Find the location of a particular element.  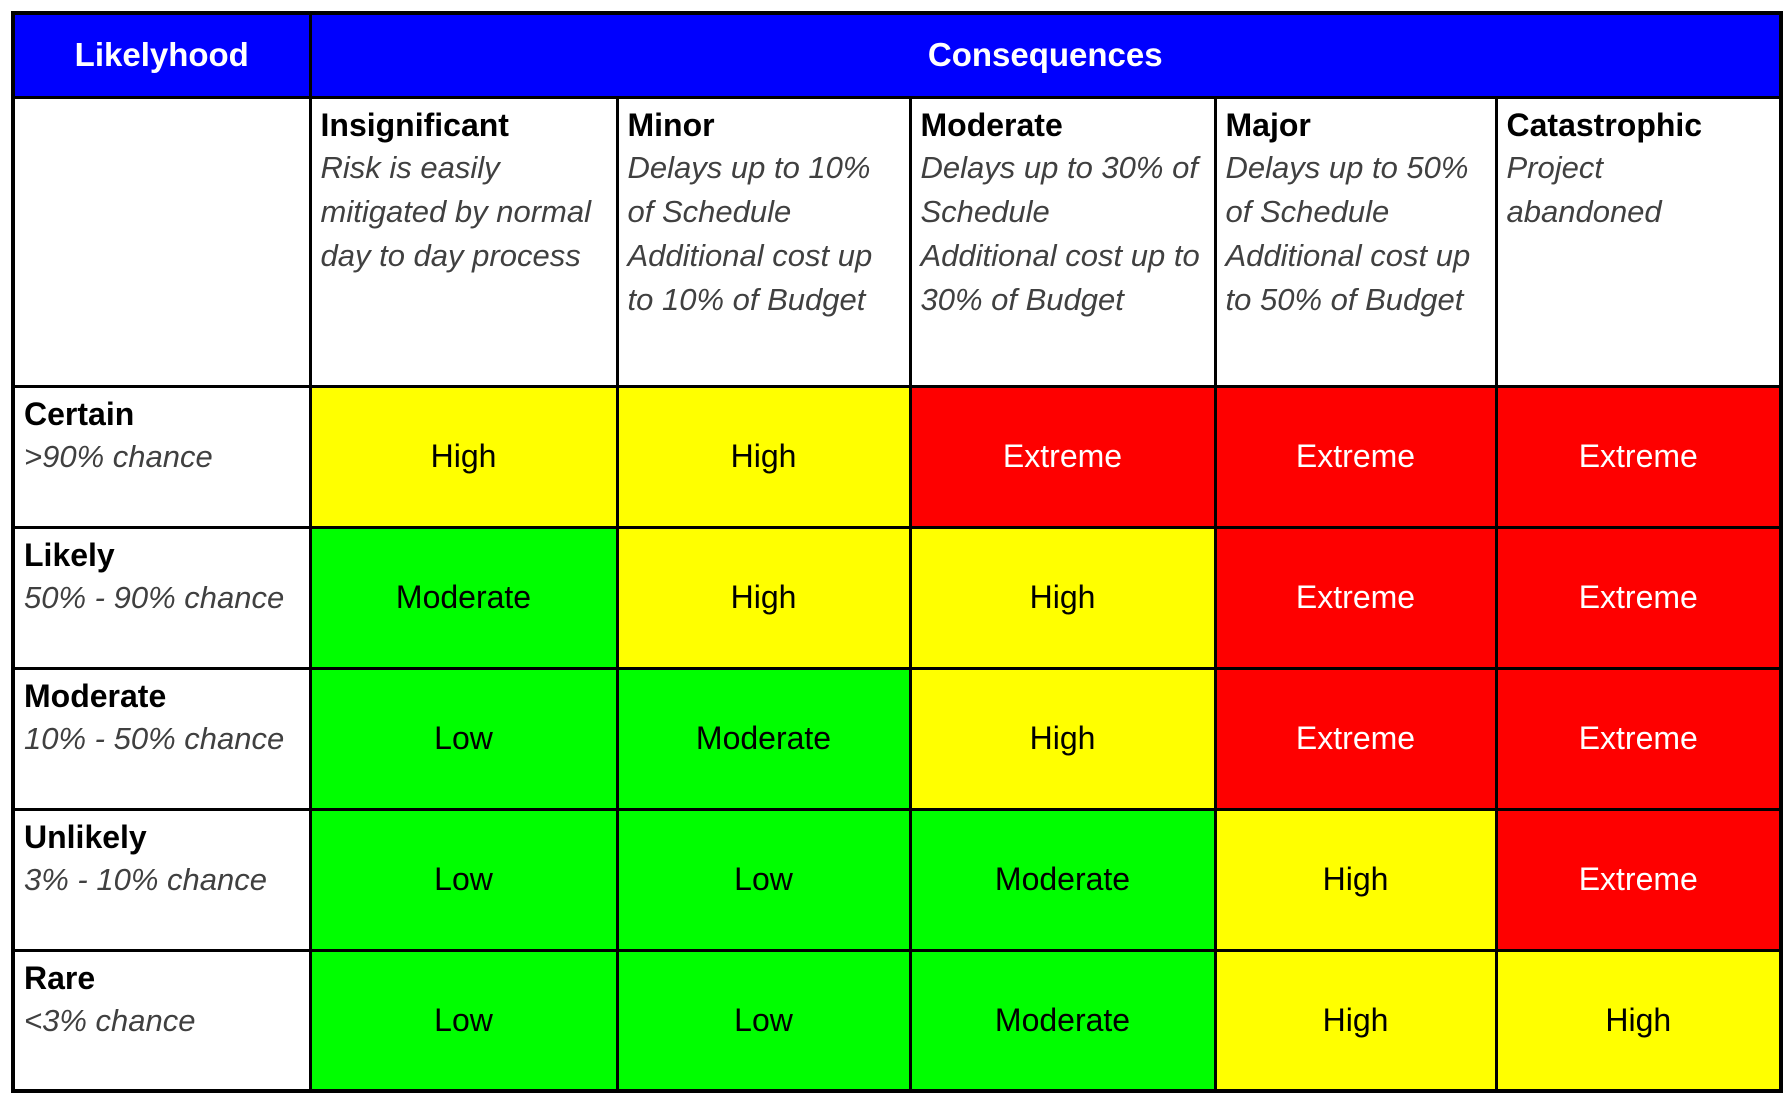

row-header-certain: Certain >90% chance is located at coordinates (161, 456).